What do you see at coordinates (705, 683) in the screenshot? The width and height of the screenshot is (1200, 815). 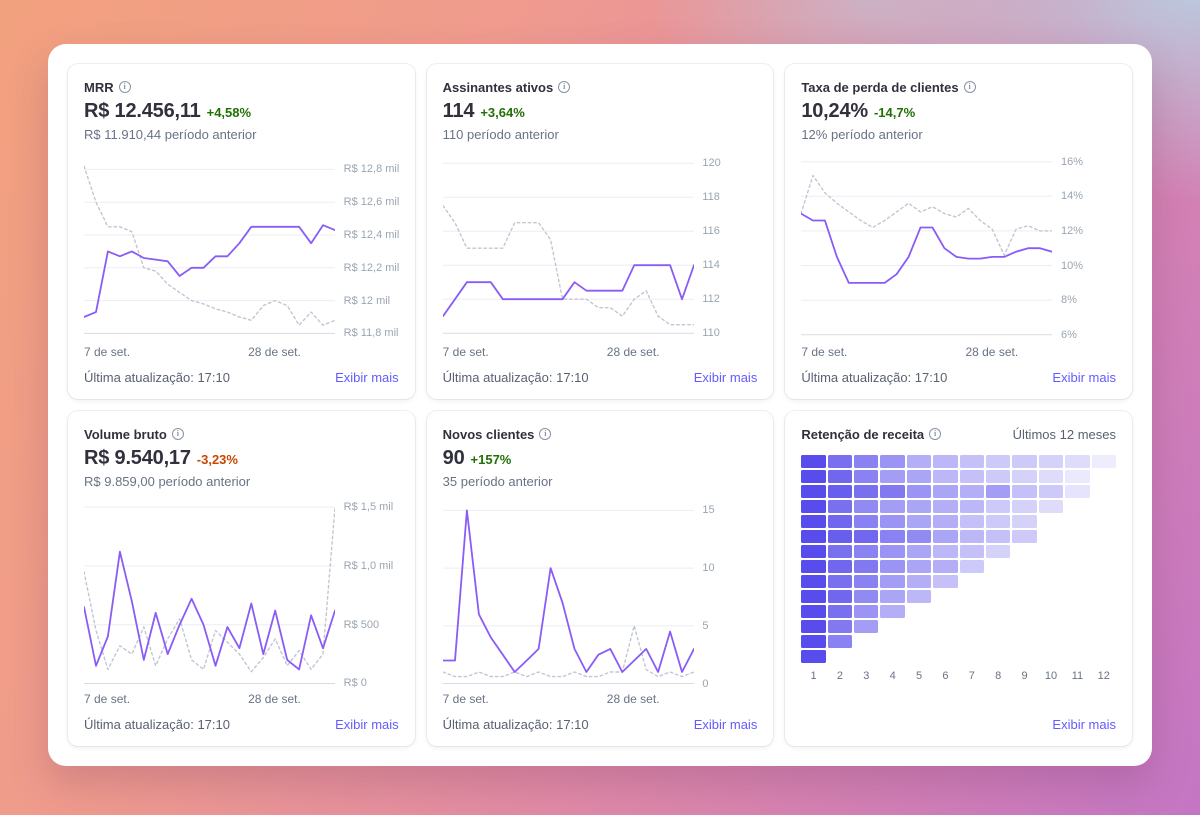 I see `y-tick-label: 0` at bounding box center [705, 683].